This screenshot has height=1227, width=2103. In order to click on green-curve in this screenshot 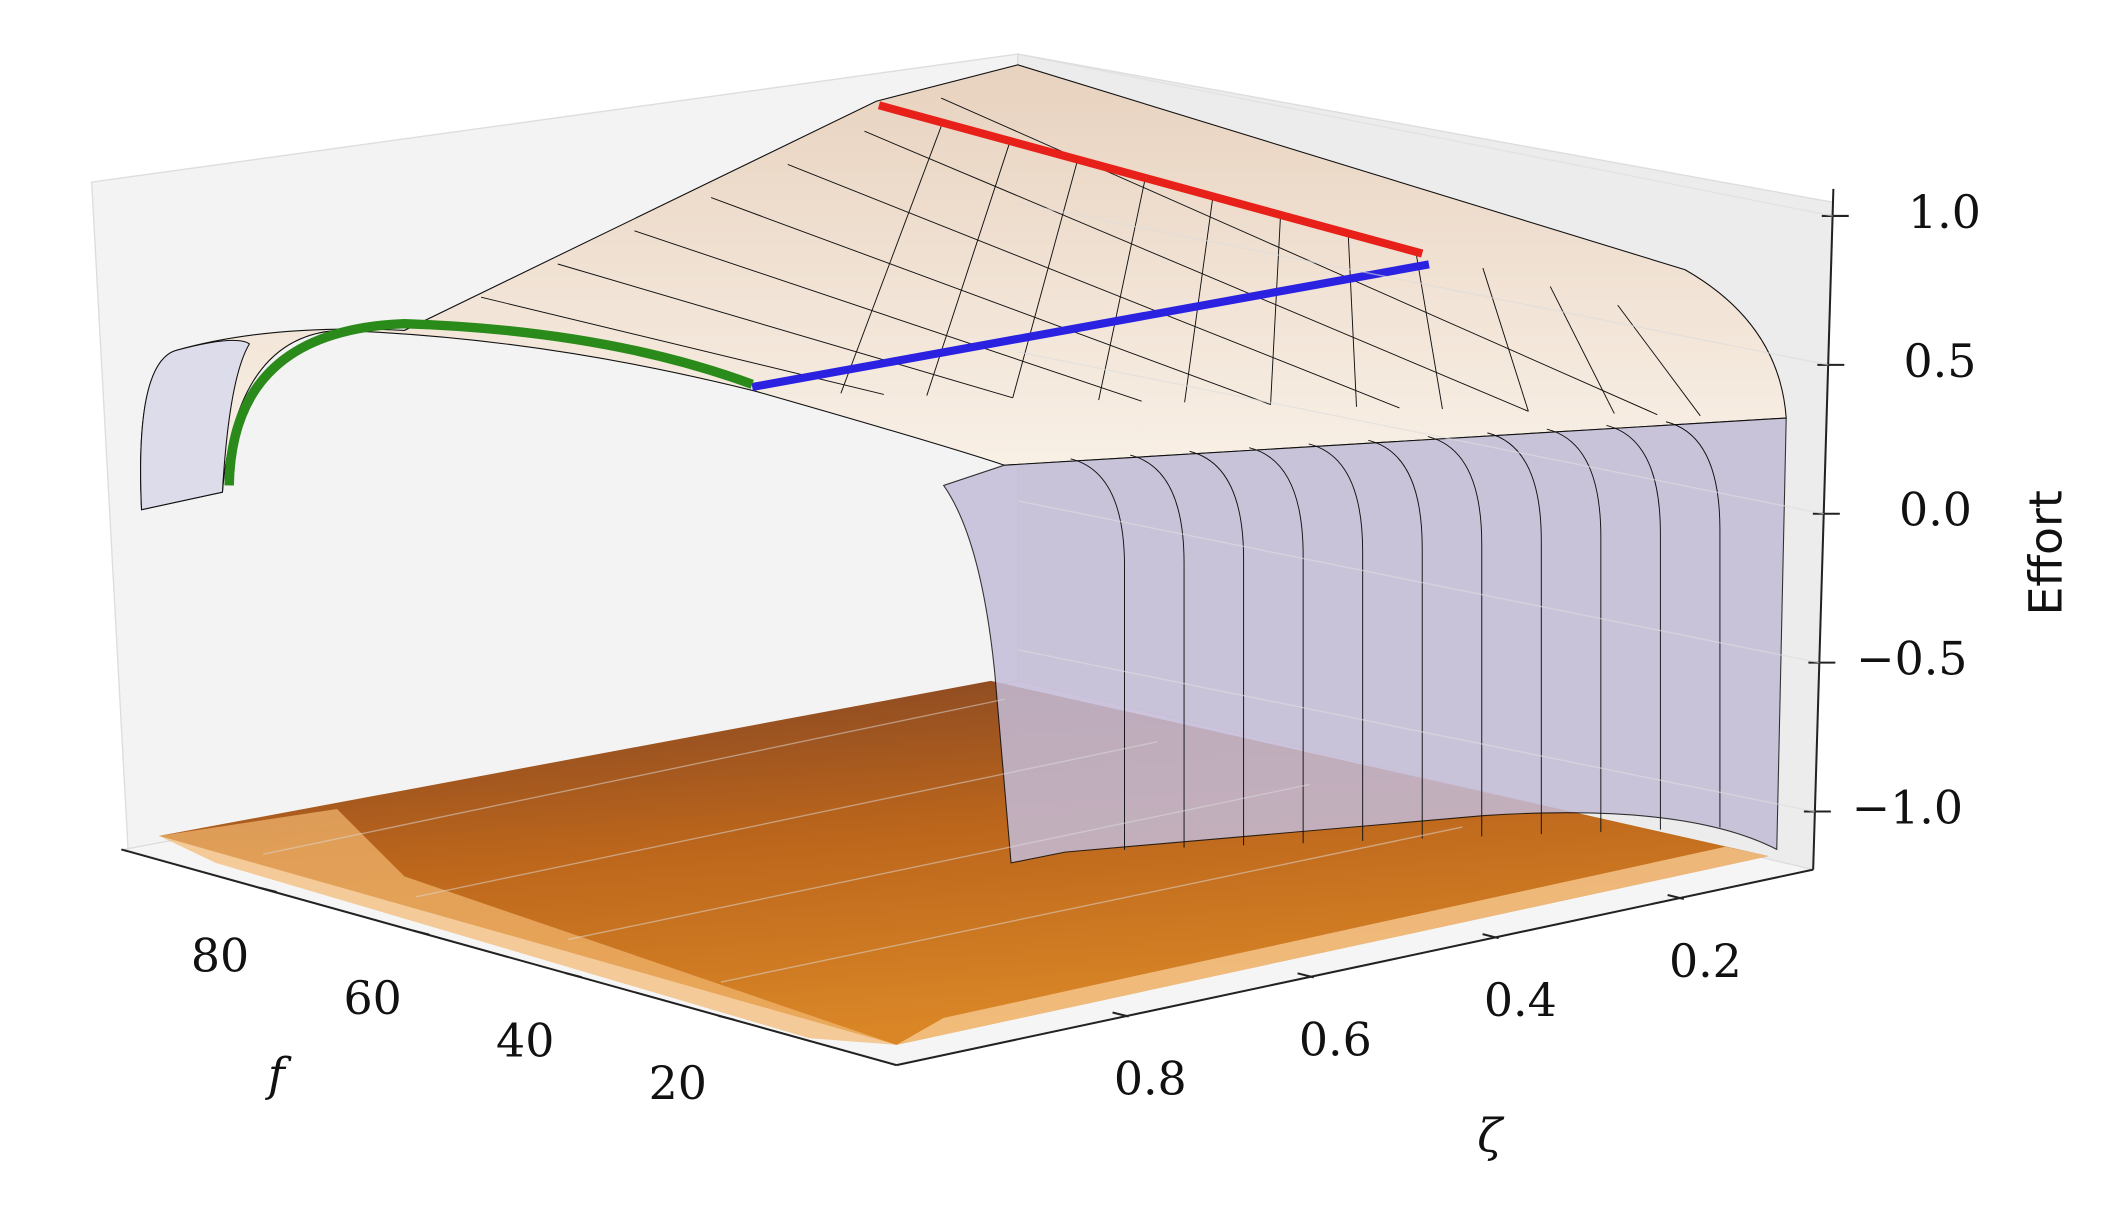, I will do `click(489, 402)`.